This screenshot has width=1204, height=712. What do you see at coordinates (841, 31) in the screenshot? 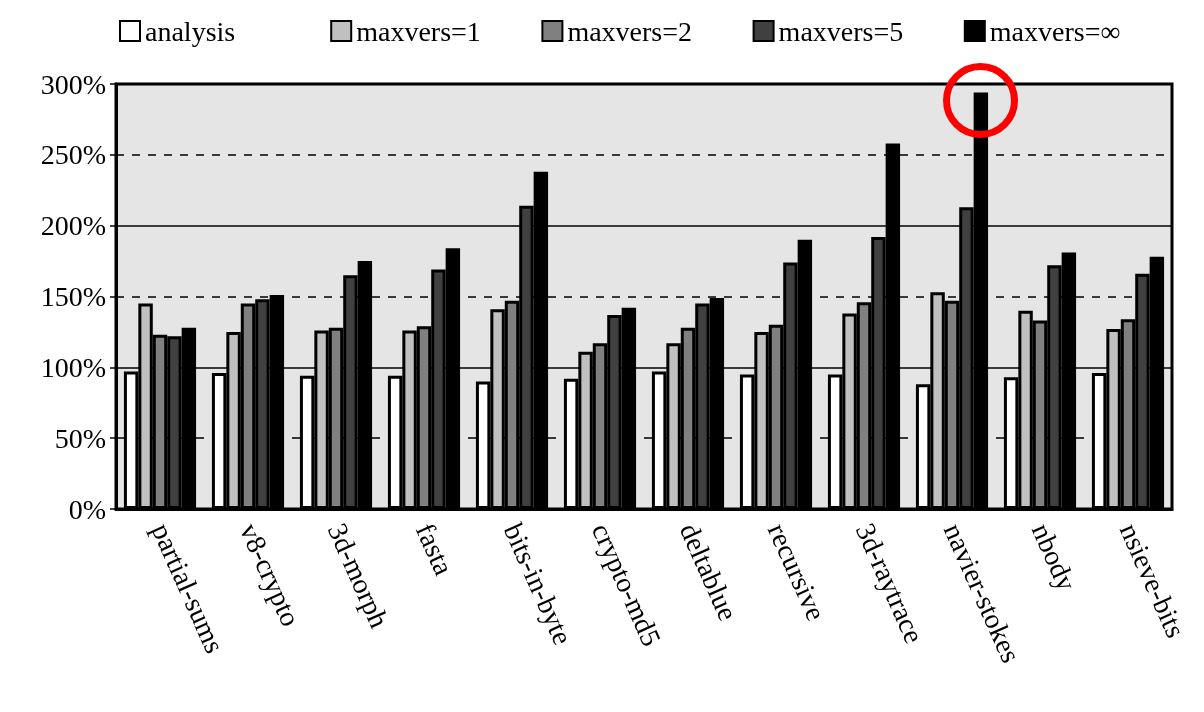
I see `legend-label: maxvers=5` at bounding box center [841, 31].